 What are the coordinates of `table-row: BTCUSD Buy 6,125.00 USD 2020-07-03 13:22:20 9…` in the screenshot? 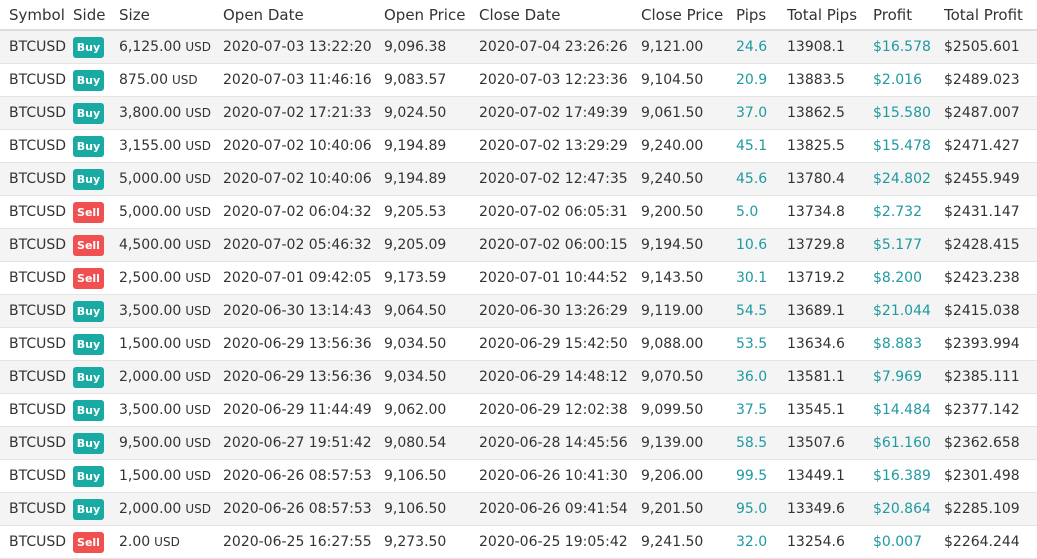 It's located at (518, 47).